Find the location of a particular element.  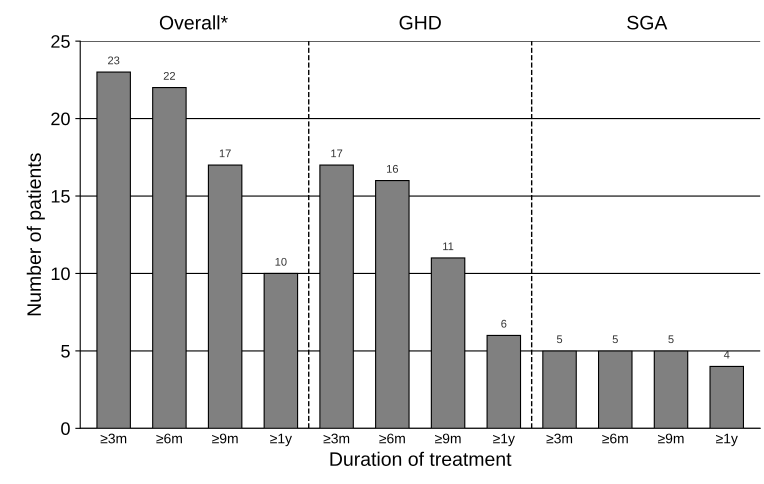

x-axis-title: Duration of treatment is located at coordinates (421, 459).